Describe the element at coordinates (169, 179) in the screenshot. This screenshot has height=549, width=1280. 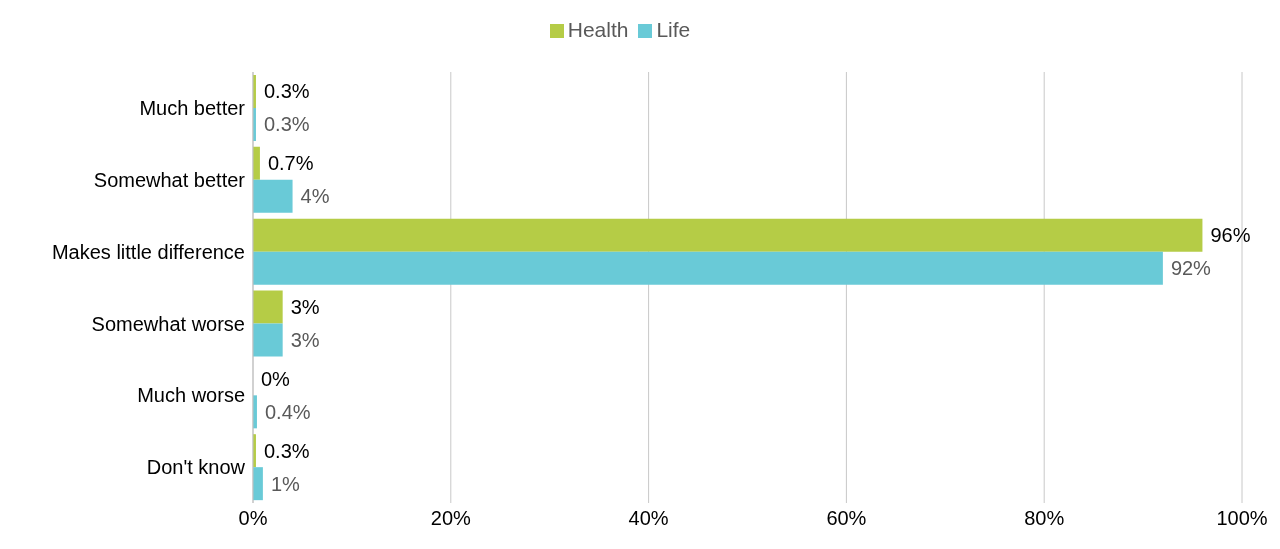
I see `y-tick-label: Somewhat better` at that location.